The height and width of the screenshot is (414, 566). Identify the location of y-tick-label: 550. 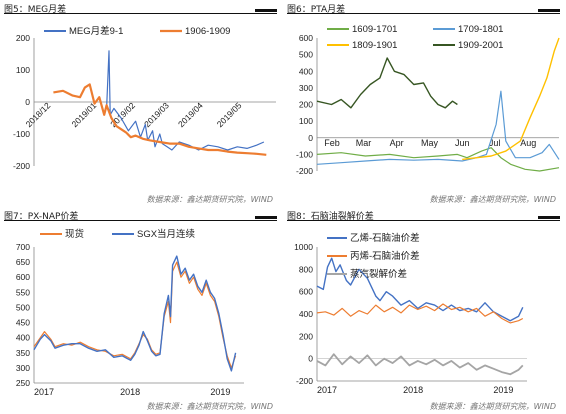
(23, 292).